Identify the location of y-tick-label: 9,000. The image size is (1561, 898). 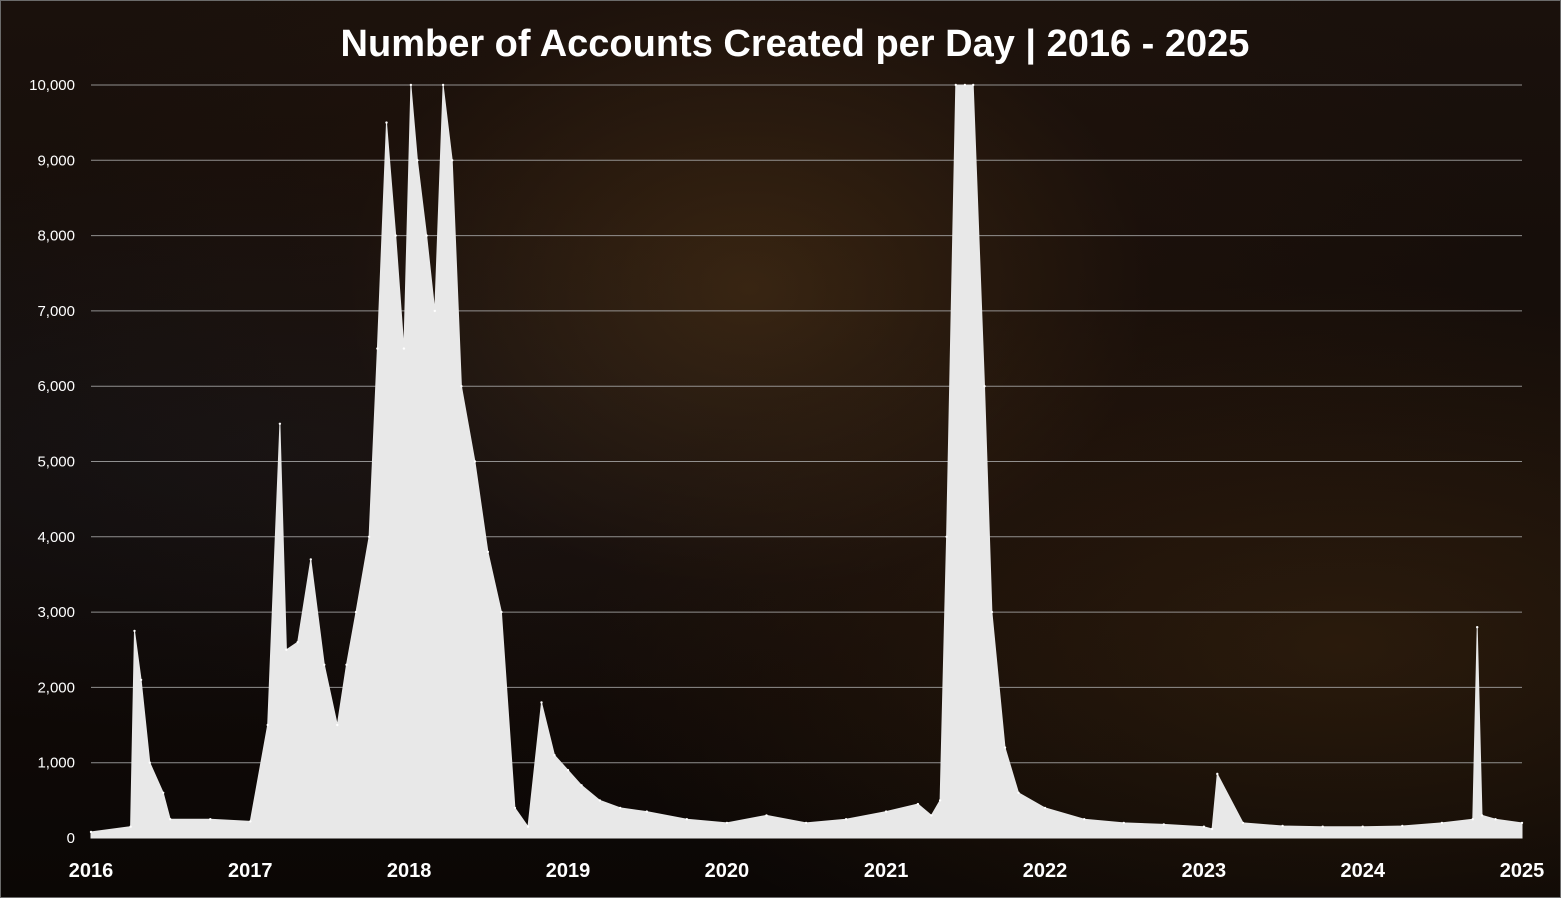
(56, 160).